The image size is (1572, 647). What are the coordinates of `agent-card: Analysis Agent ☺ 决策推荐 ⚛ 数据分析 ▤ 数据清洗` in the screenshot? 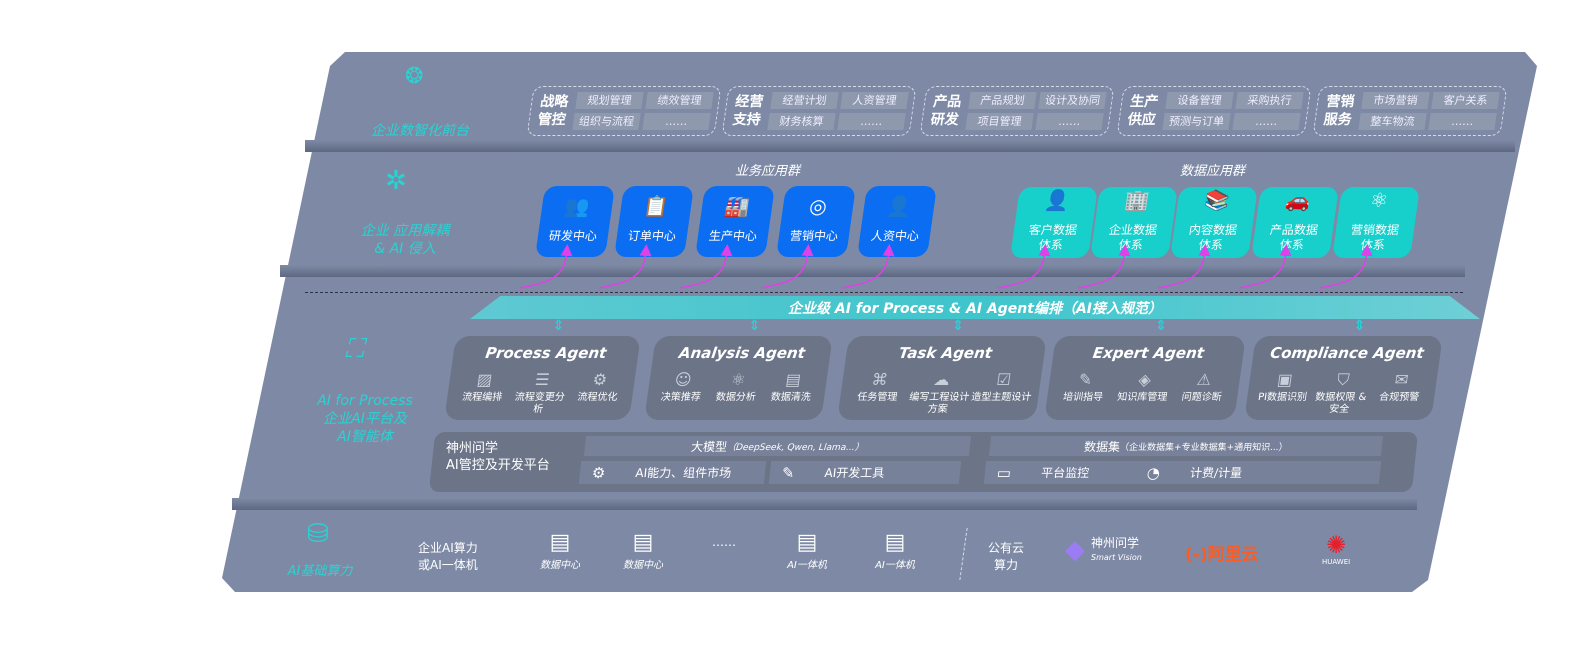 It's located at (738, 378).